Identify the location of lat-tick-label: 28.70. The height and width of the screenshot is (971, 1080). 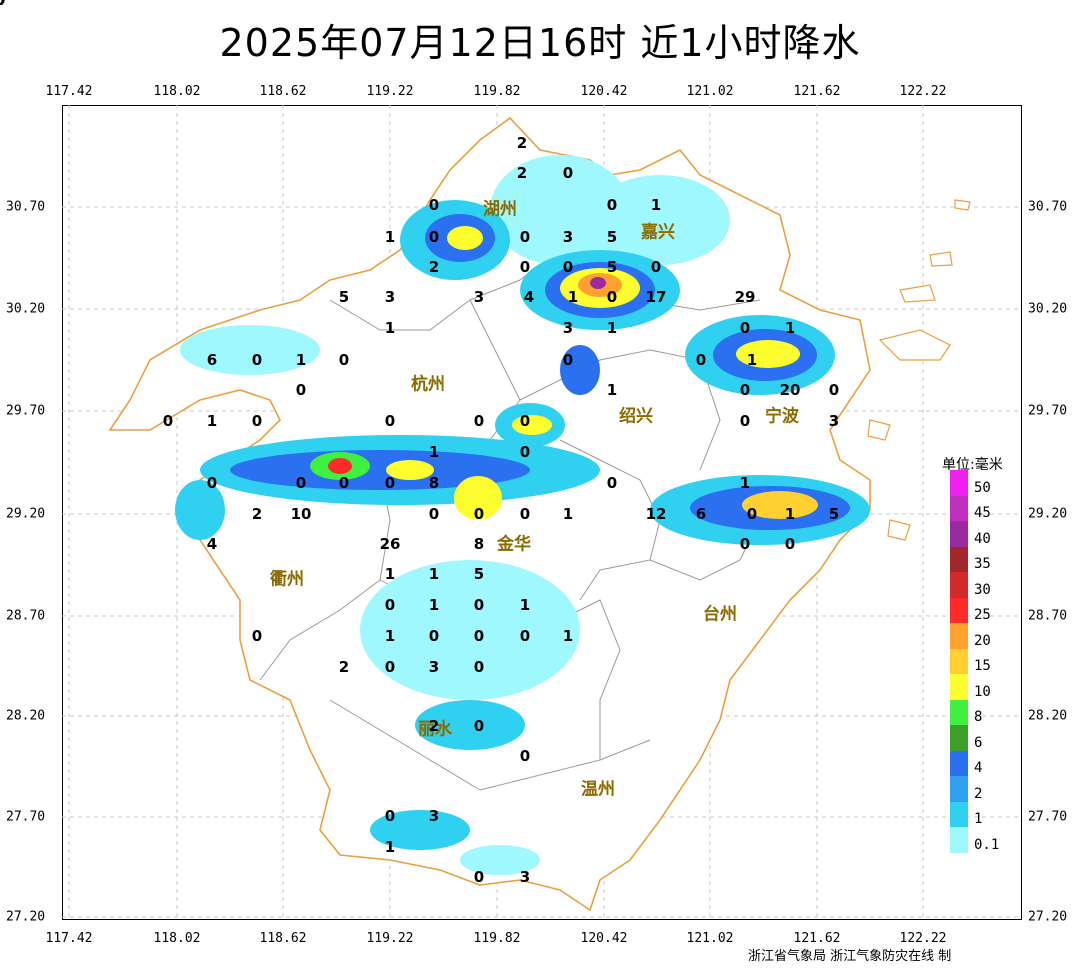
(1048, 616).